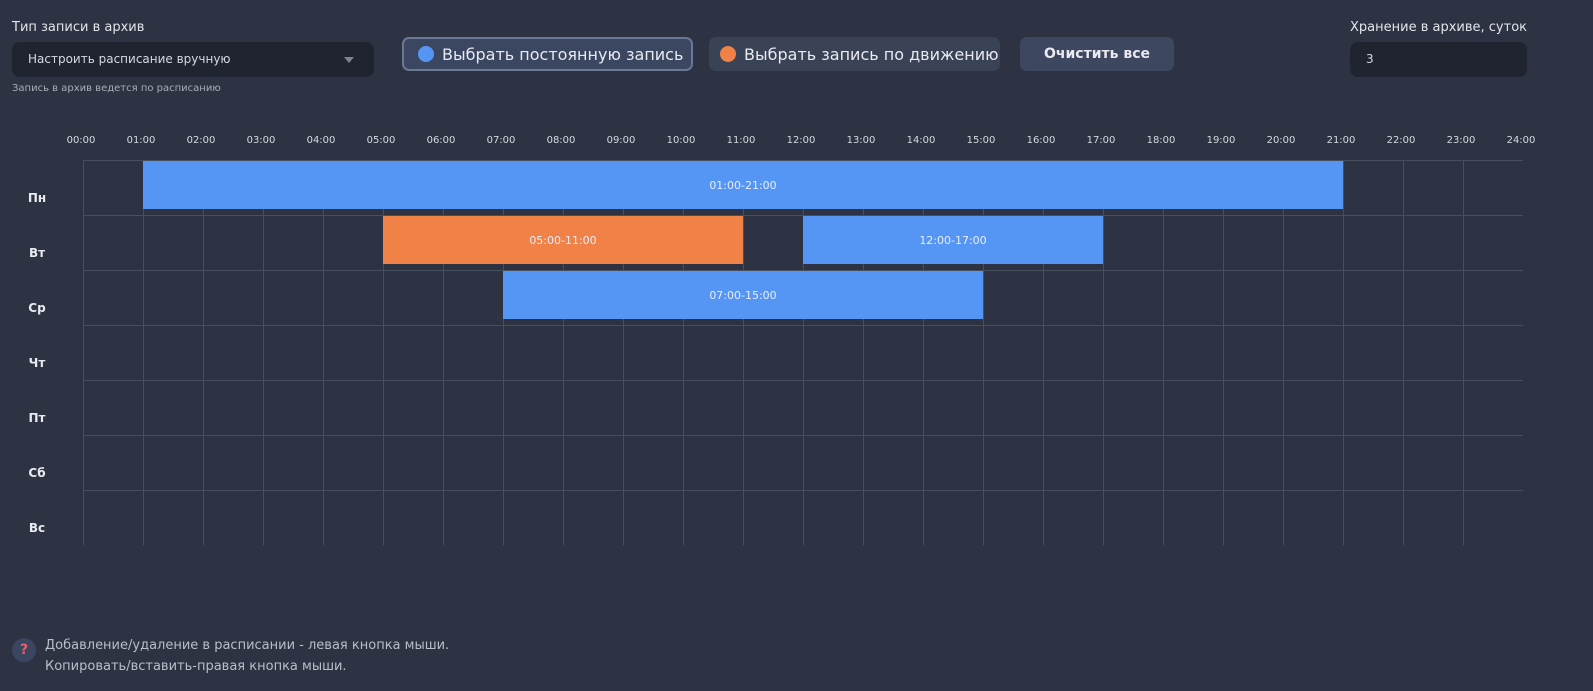  What do you see at coordinates (201, 140) in the screenshot?
I see `hour-tick: 02:00` at bounding box center [201, 140].